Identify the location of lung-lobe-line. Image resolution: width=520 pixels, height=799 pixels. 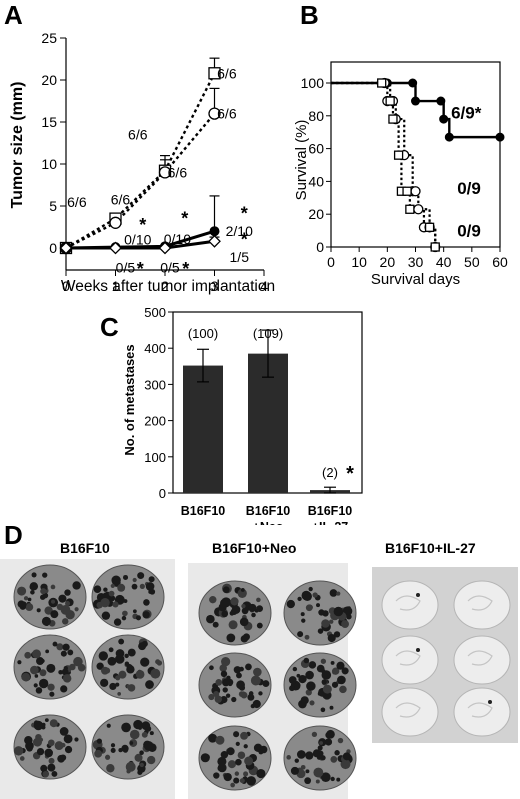
(480, 658).